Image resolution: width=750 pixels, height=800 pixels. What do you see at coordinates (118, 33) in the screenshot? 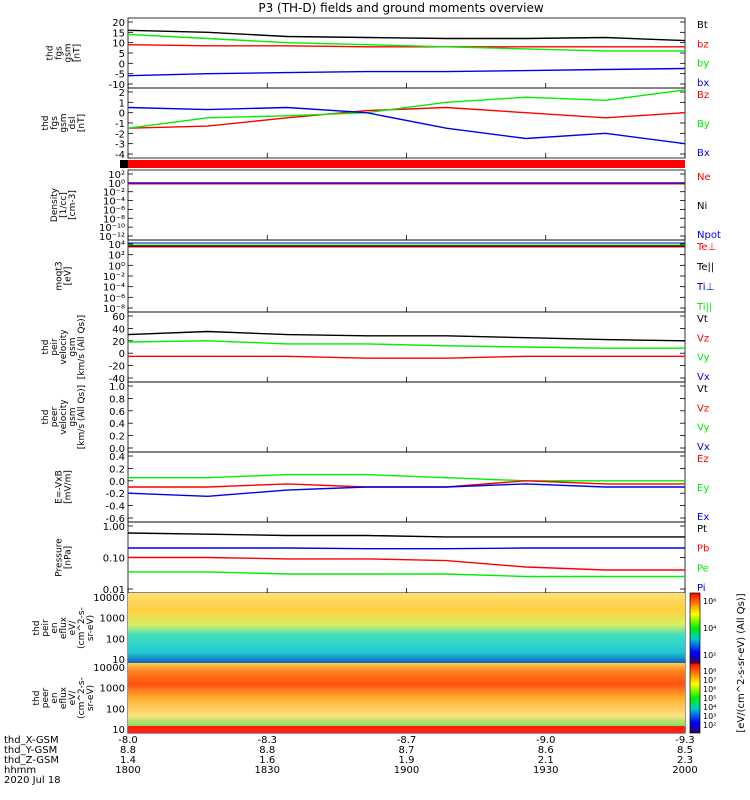
I see `y-tick-label: 15` at bounding box center [118, 33].